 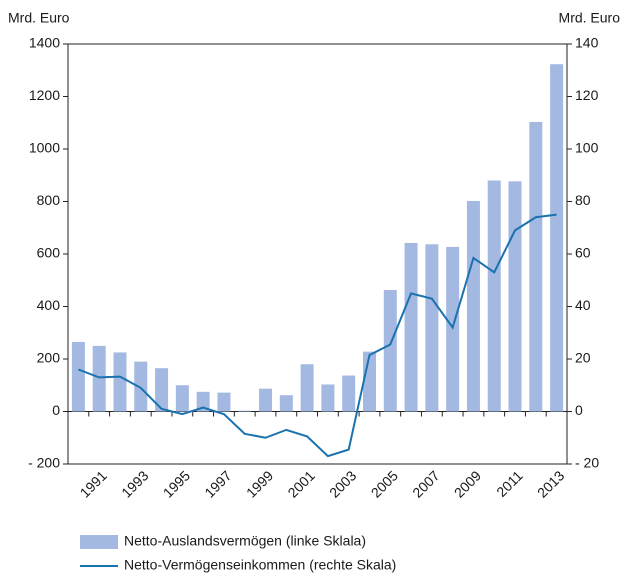 What do you see at coordinates (176, 483) in the screenshot?
I see `x-tick-label: 1995` at bounding box center [176, 483].